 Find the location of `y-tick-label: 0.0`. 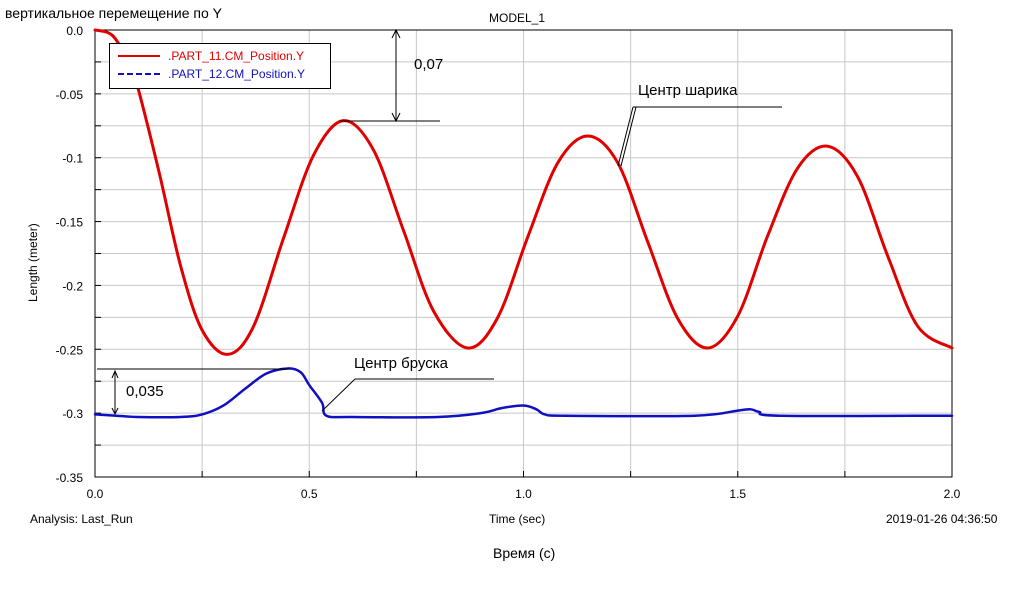

y-tick-label: 0.0 is located at coordinates (74, 31).